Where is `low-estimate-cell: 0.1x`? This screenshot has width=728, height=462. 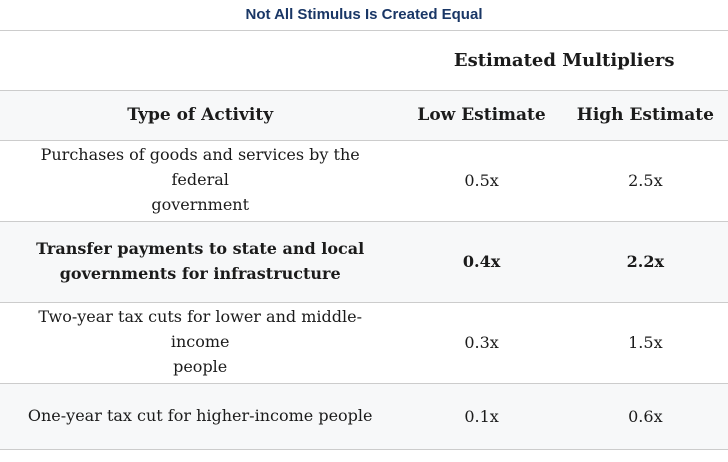
low-estimate-cell: 0.1x is located at coordinates (481, 416).